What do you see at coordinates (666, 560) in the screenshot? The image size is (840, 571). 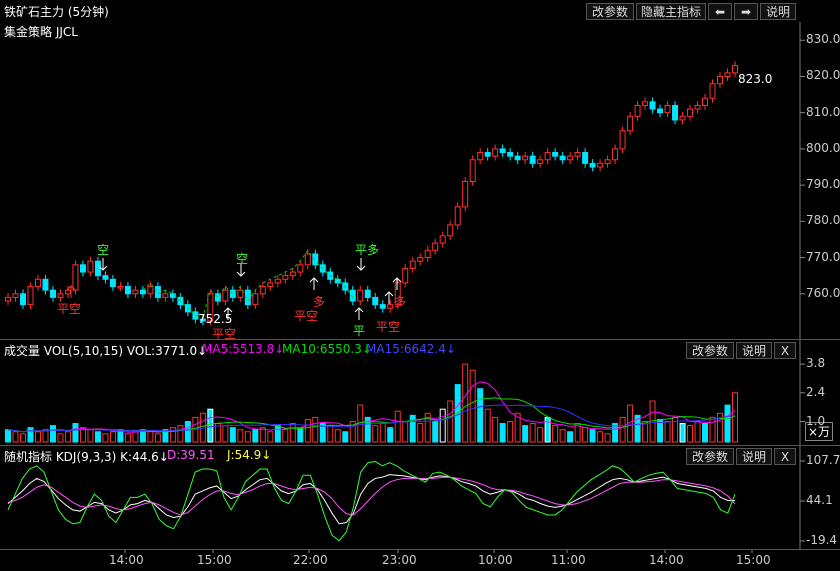 I see `time-tick-label: 14:00` at bounding box center [666, 560].